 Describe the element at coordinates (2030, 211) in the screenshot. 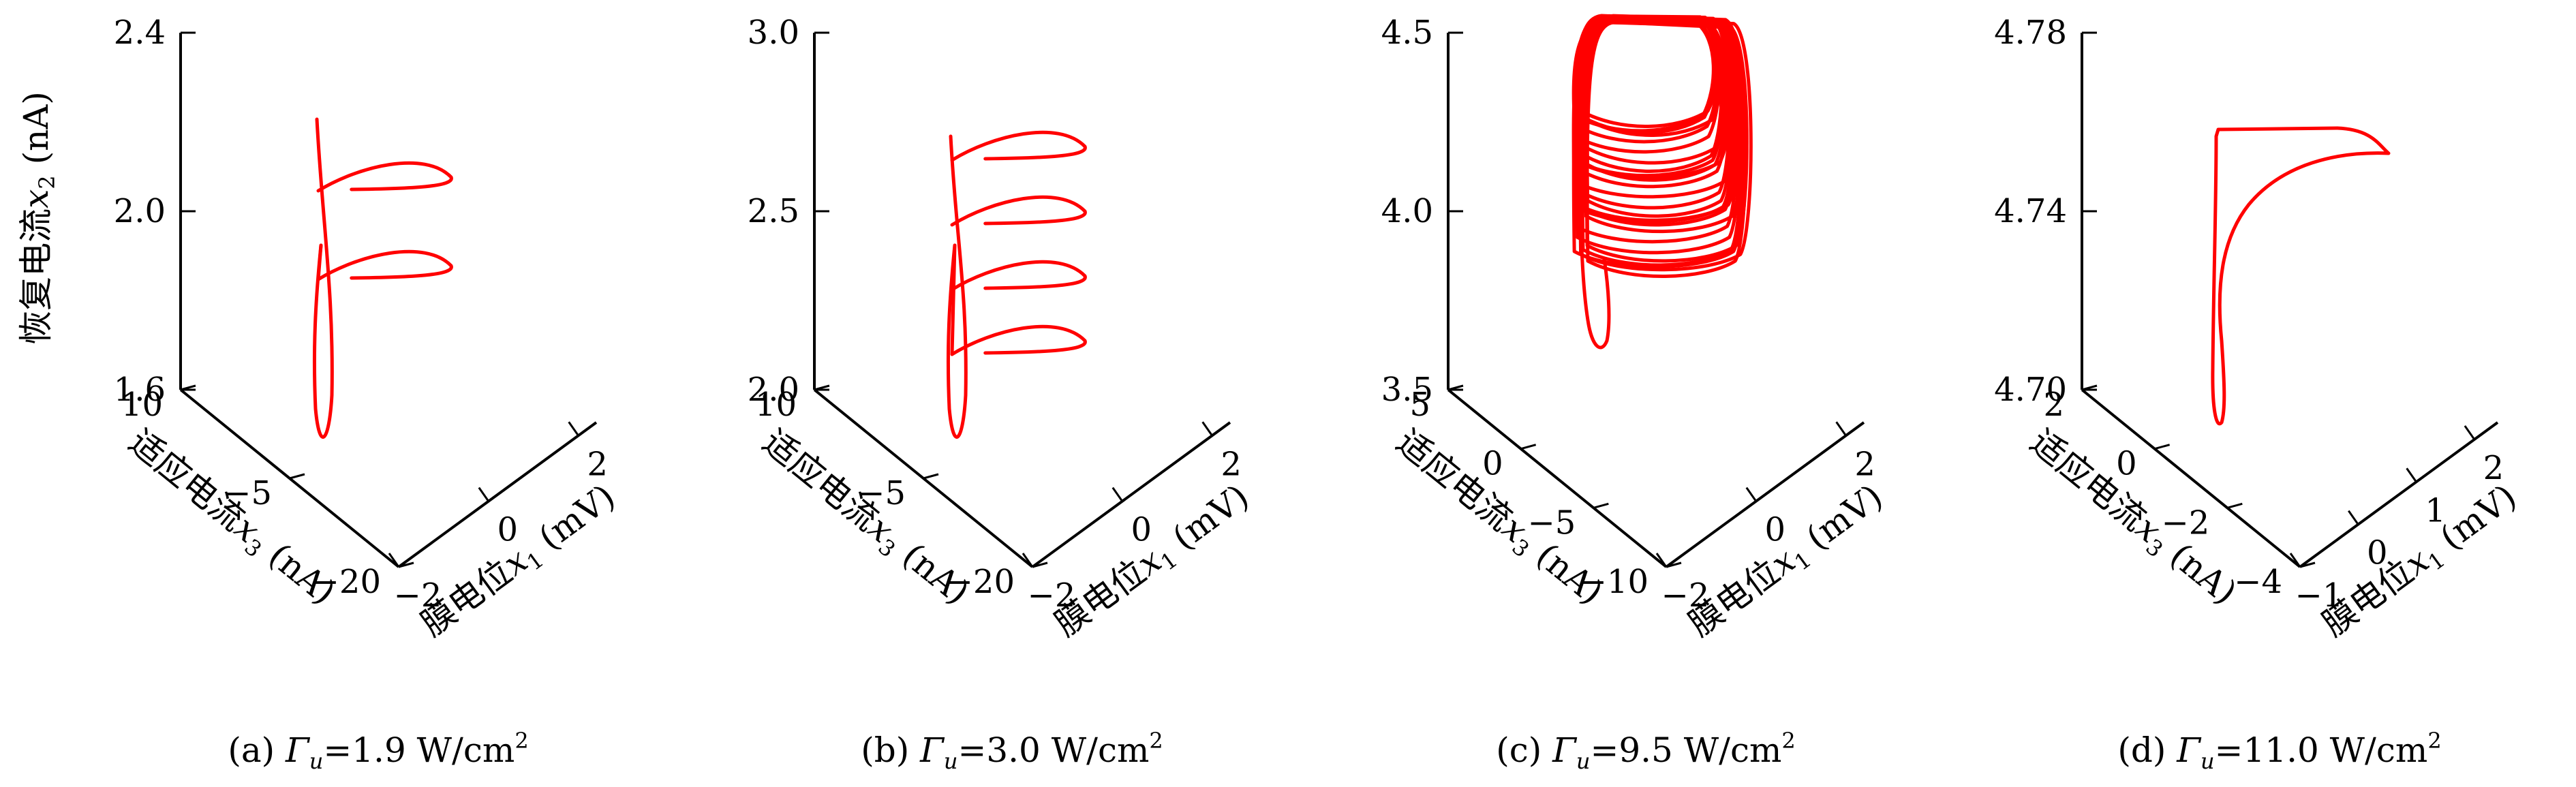

I see `z-tick-label: 4.74` at that location.